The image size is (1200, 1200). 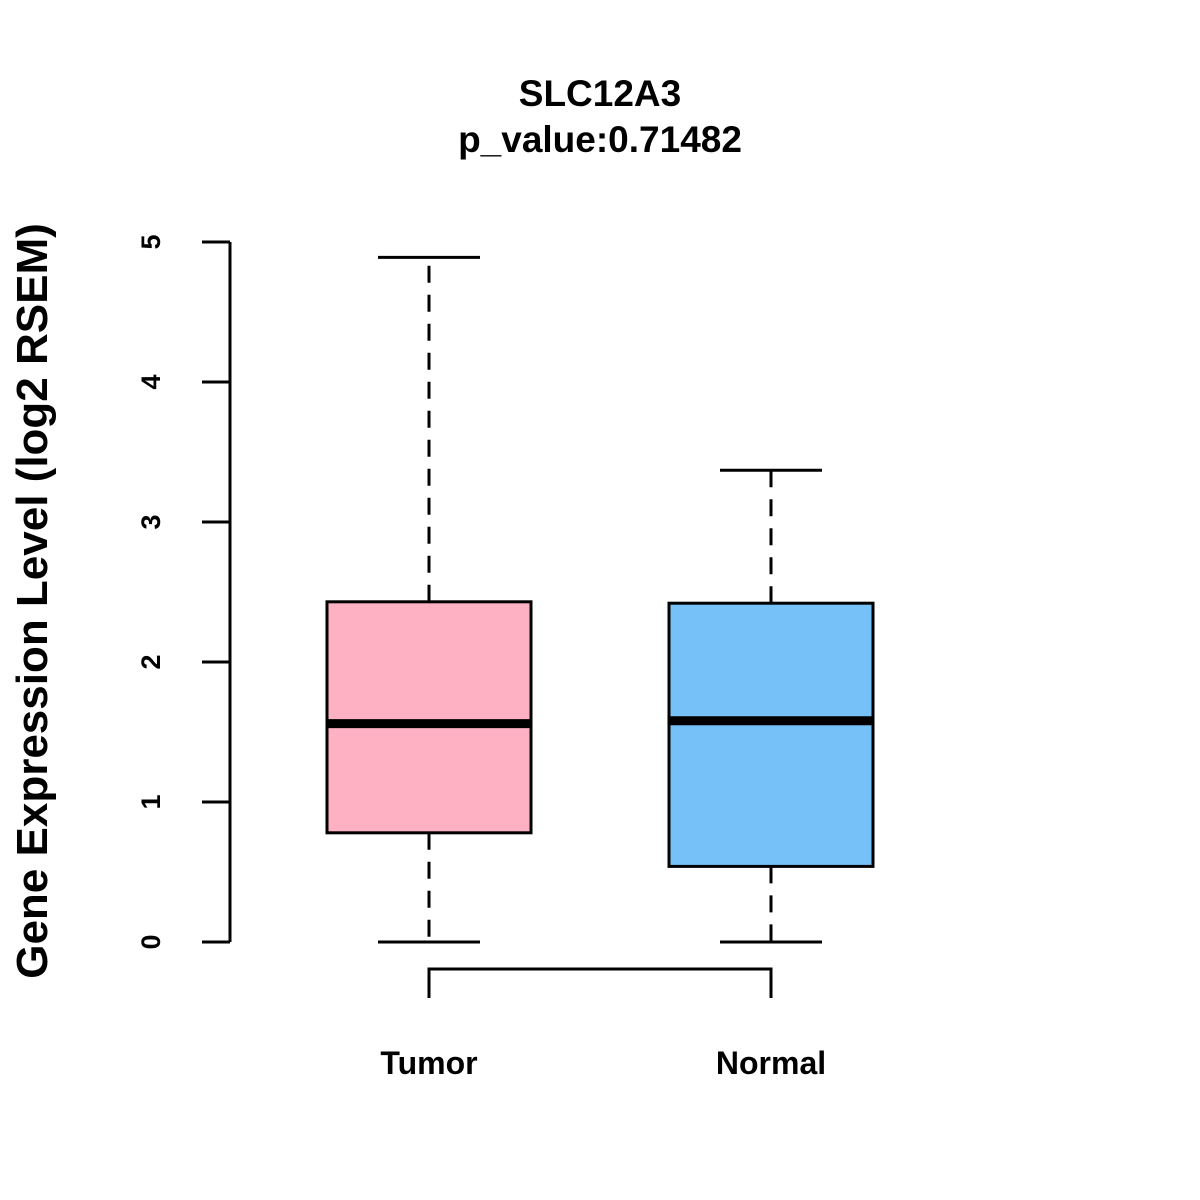 What do you see at coordinates (151, 241) in the screenshot?
I see `y-tick-label-5: 5` at bounding box center [151, 241].